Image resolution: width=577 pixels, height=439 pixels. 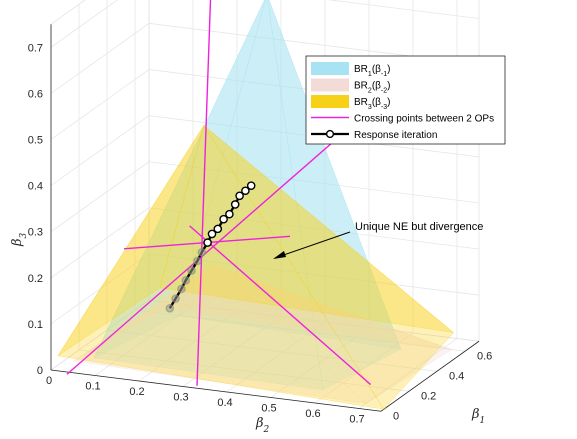 I want to click on y-axis-line, so click(x=430, y=376).